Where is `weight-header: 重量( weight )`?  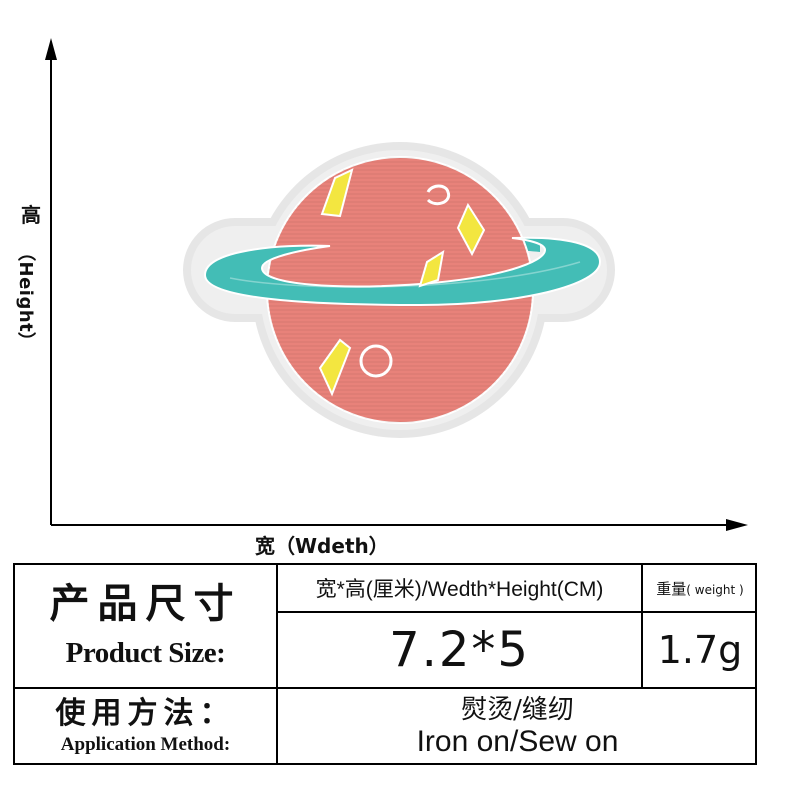
weight-header: 重量( weight ) is located at coordinates (700, 588).